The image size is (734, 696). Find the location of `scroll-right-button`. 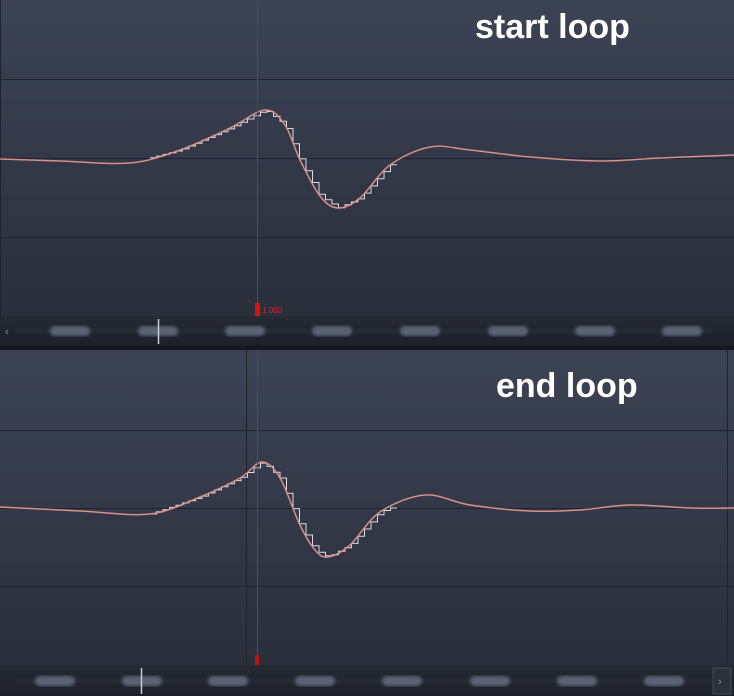

scroll-right-button is located at coordinates (722, 681).